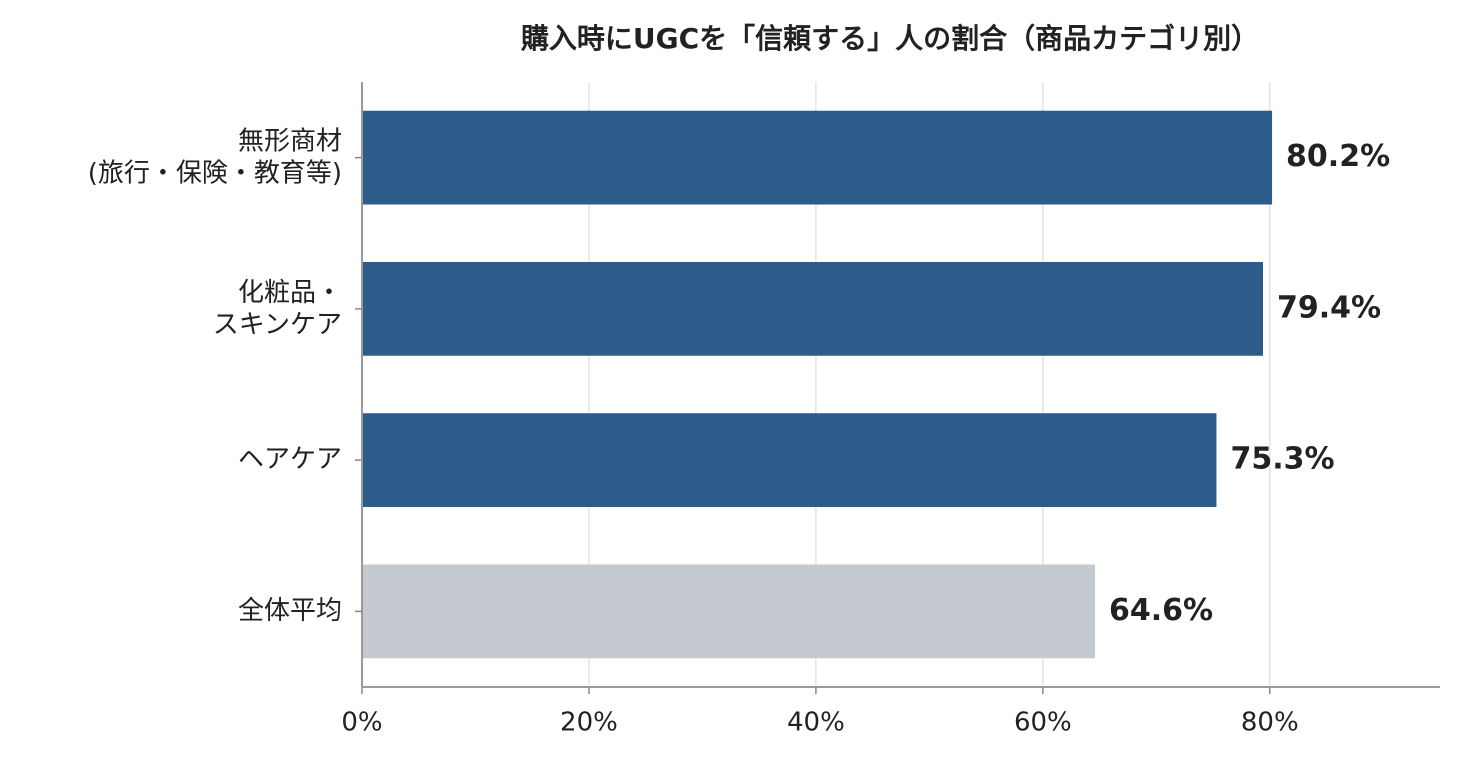 Image resolution: width=1460 pixels, height=761 pixels. I want to click on x-tick-label: 0%, so click(361, 723).